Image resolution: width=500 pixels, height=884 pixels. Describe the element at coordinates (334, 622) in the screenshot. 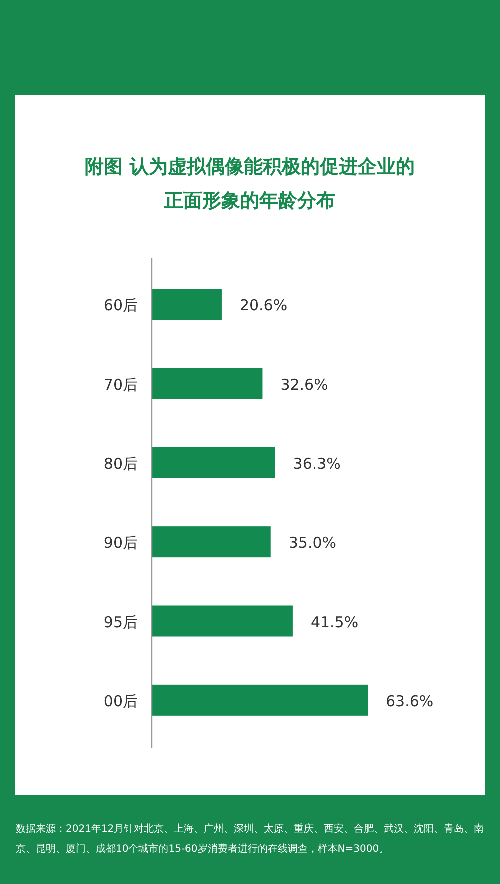

I see `data-label: 41.5%` at that location.